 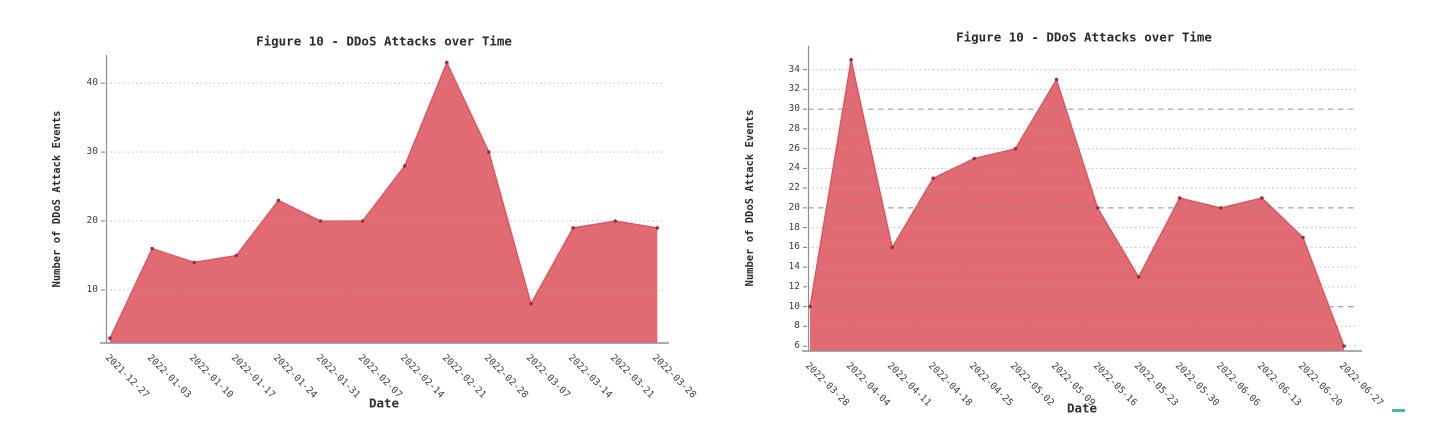 I want to click on y-tick-label: 26, so click(x=794, y=148).